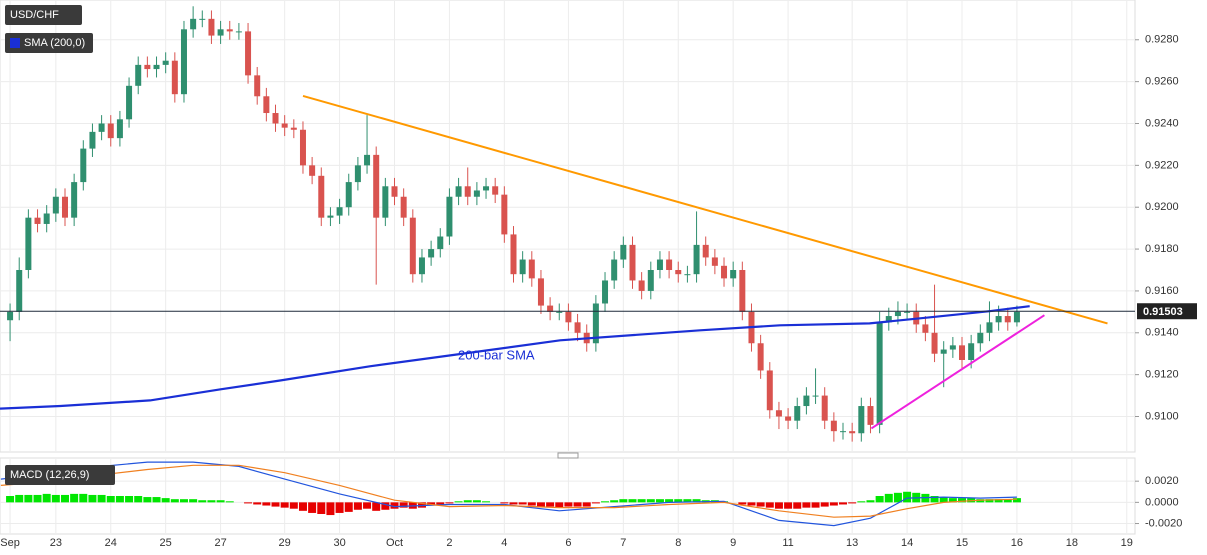 This screenshot has width=1207, height=555. I want to click on y-tick-label: 0.9180, so click(1162, 249).